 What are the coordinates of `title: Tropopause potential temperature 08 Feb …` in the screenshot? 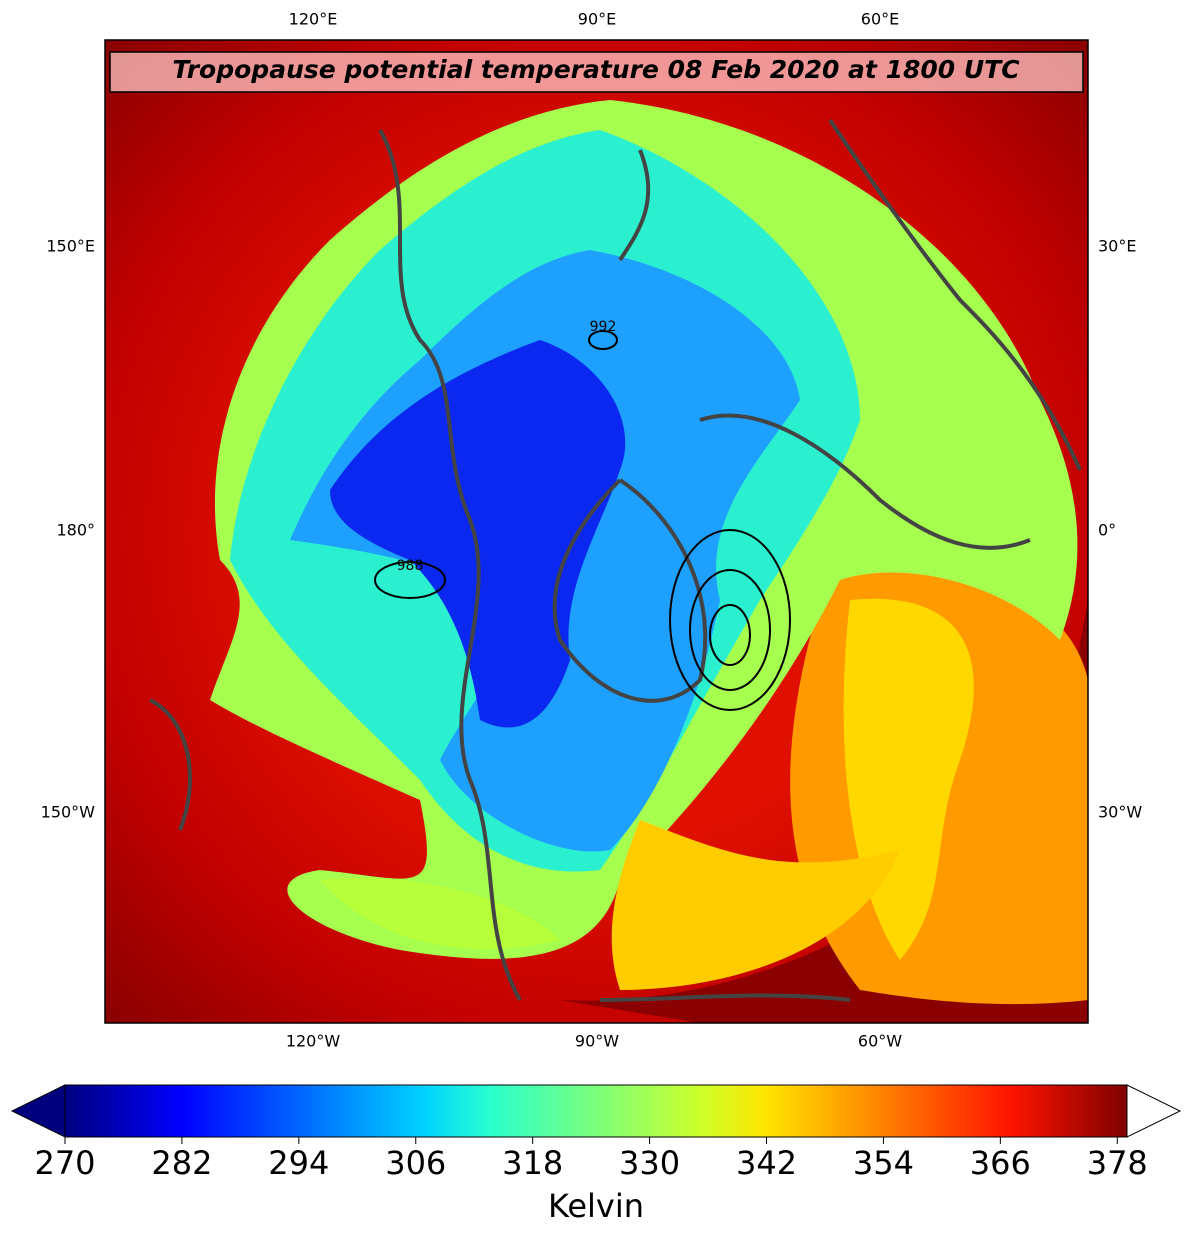 It's located at (596, 69).